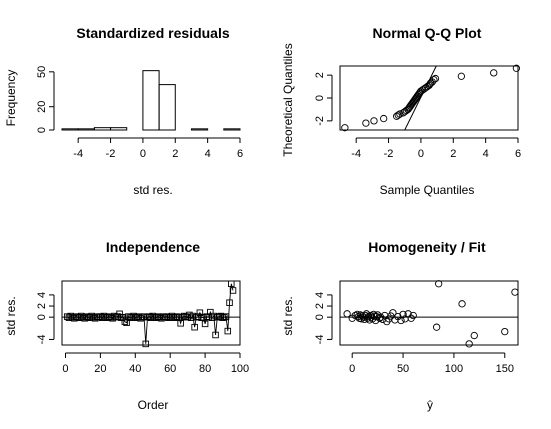 The width and height of the screenshot is (551, 429). What do you see at coordinates (453, 154) in the screenshot?
I see `qq-x-tick-label: 2` at bounding box center [453, 154].